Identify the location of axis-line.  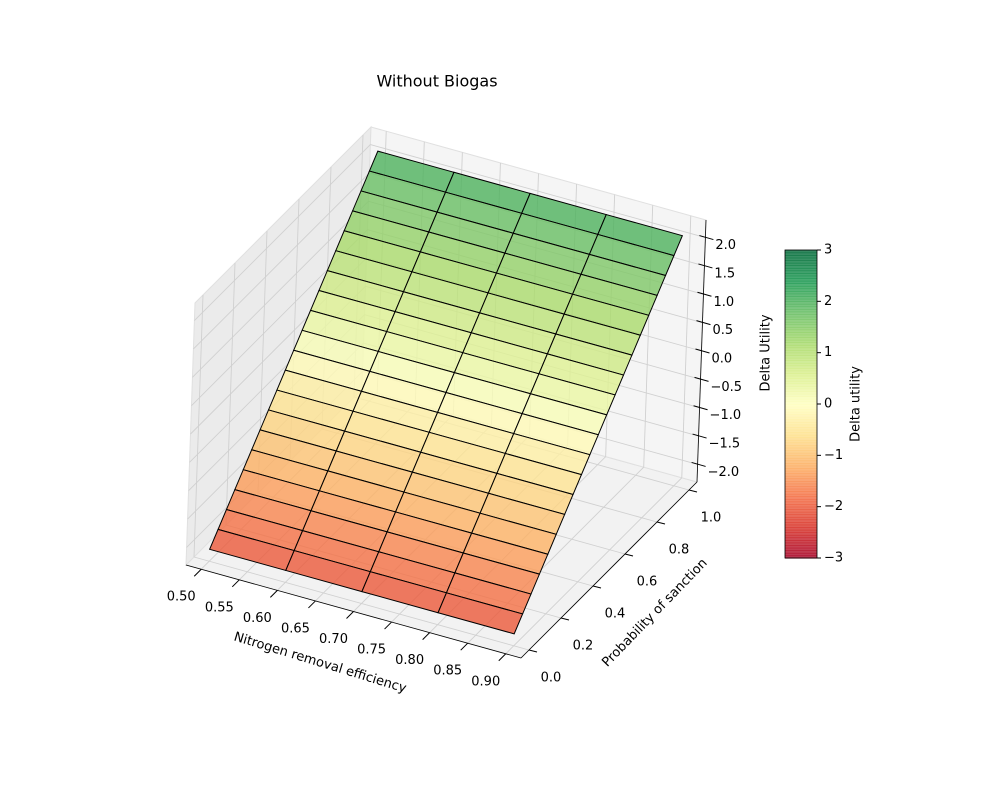
(701, 351).